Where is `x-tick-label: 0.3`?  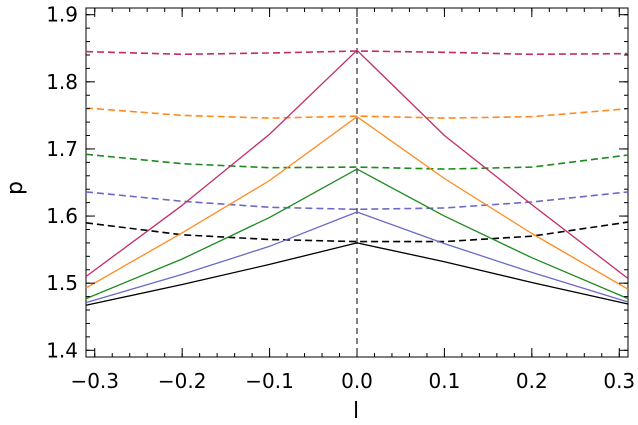 x-tick-label: 0.3 is located at coordinates (619, 381).